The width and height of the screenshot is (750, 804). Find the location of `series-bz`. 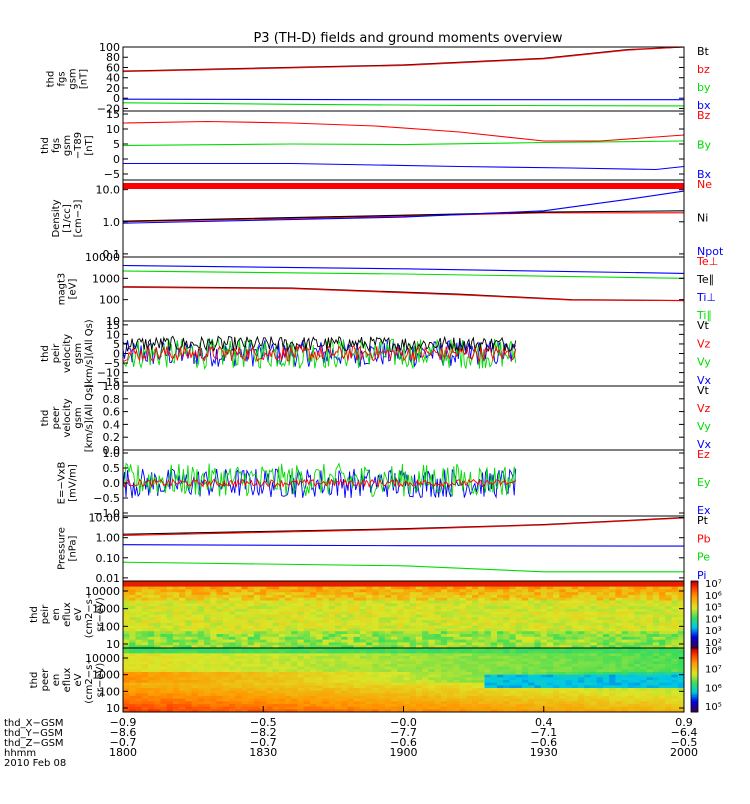

series-bz is located at coordinates (403, 59).